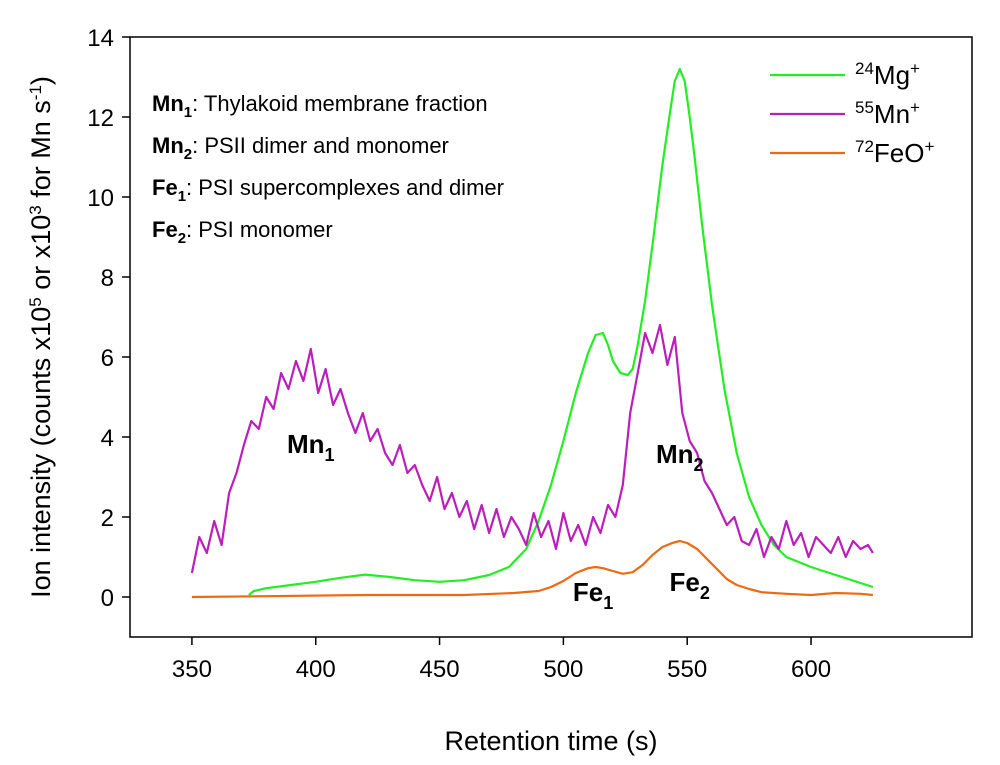 This screenshot has width=1000, height=765. What do you see at coordinates (311, 447) in the screenshot?
I see `peak-label-mn1: Mn1` at bounding box center [311, 447].